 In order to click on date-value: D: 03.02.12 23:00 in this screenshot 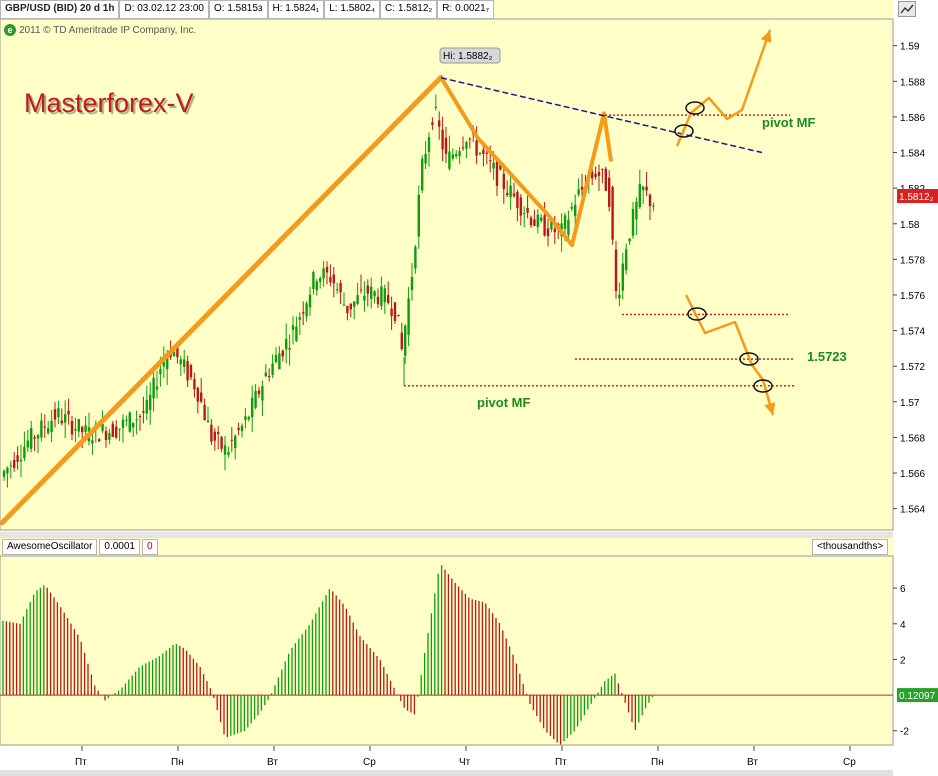, I will do `click(164, 9)`.